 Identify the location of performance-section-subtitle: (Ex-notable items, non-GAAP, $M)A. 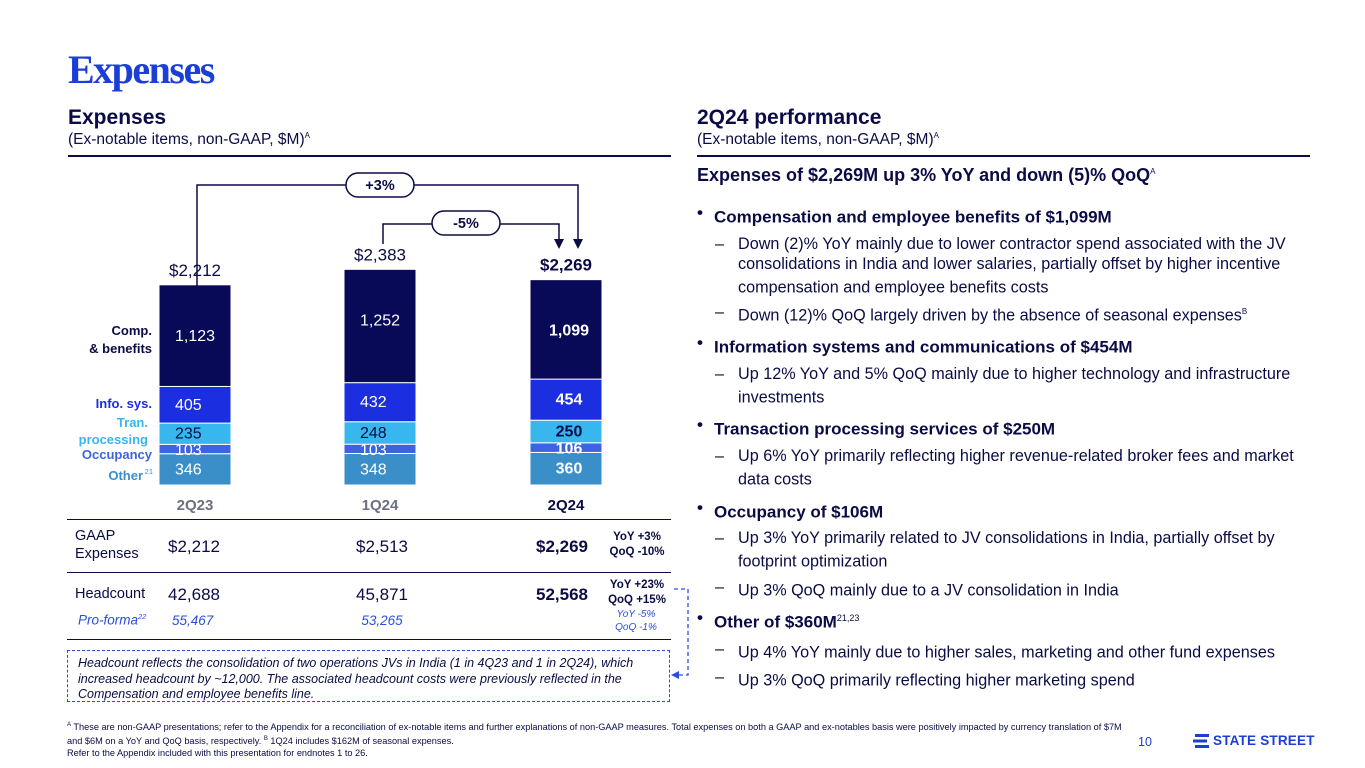
(818, 140).